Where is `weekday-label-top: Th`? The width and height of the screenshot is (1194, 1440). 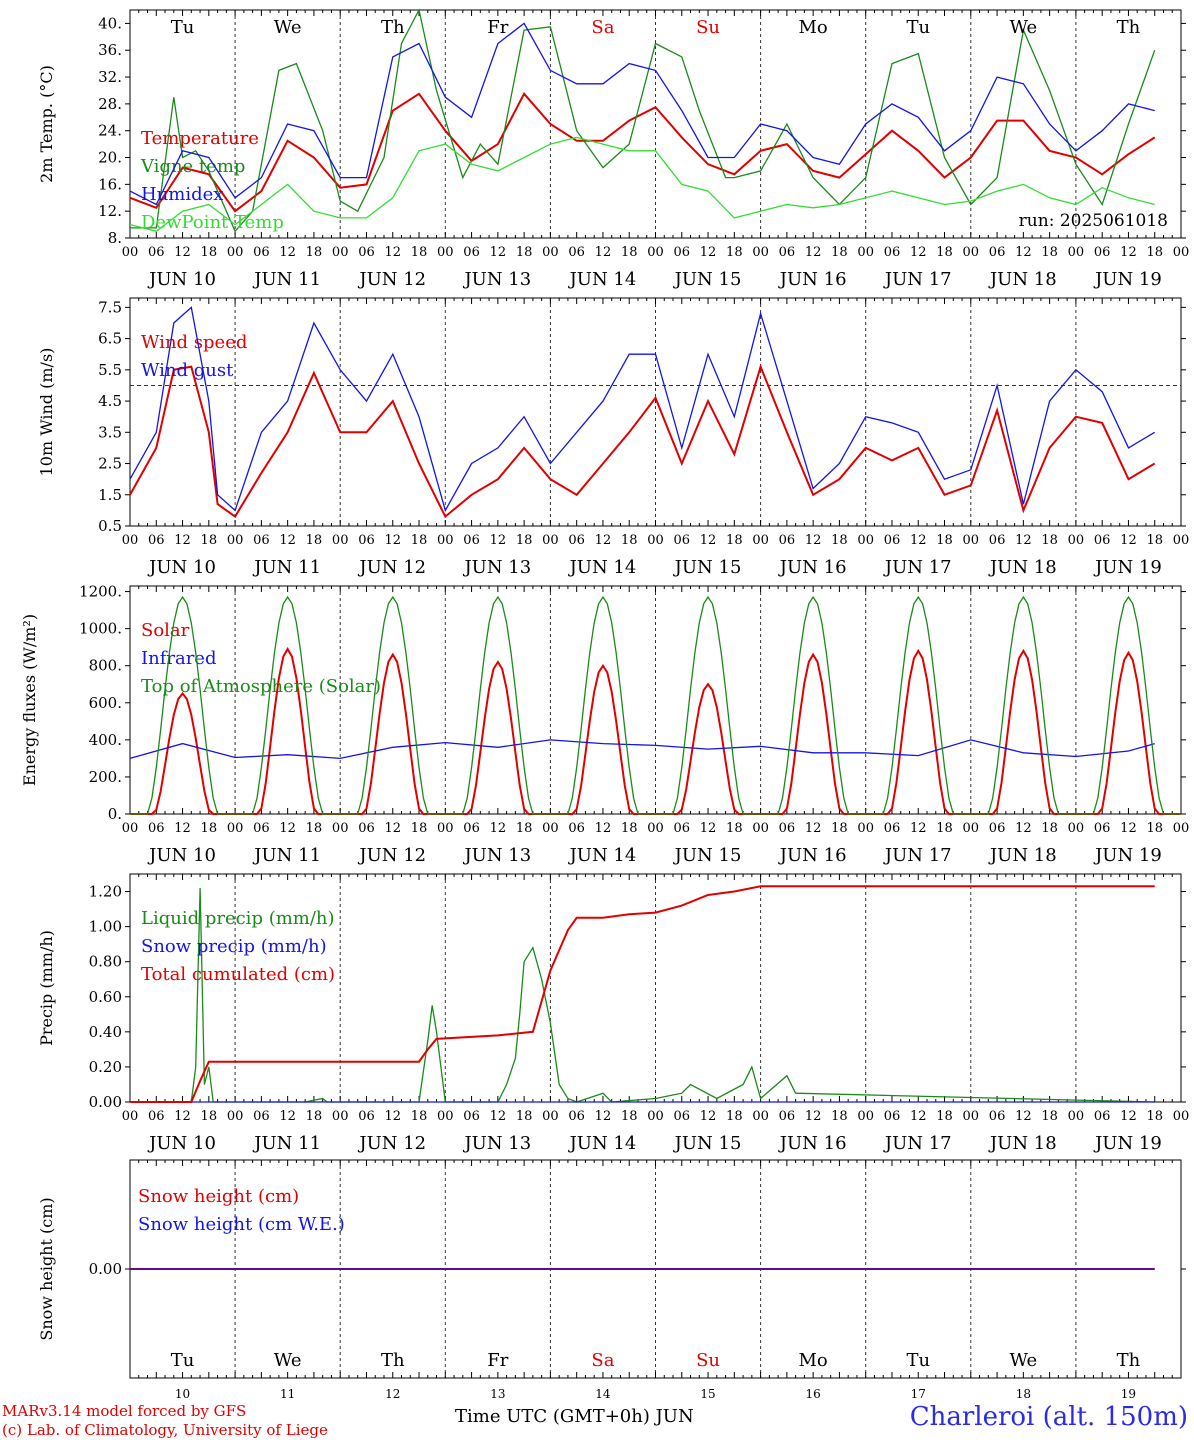 weekday-label-top: Th is located at coordinates (1129, 27).